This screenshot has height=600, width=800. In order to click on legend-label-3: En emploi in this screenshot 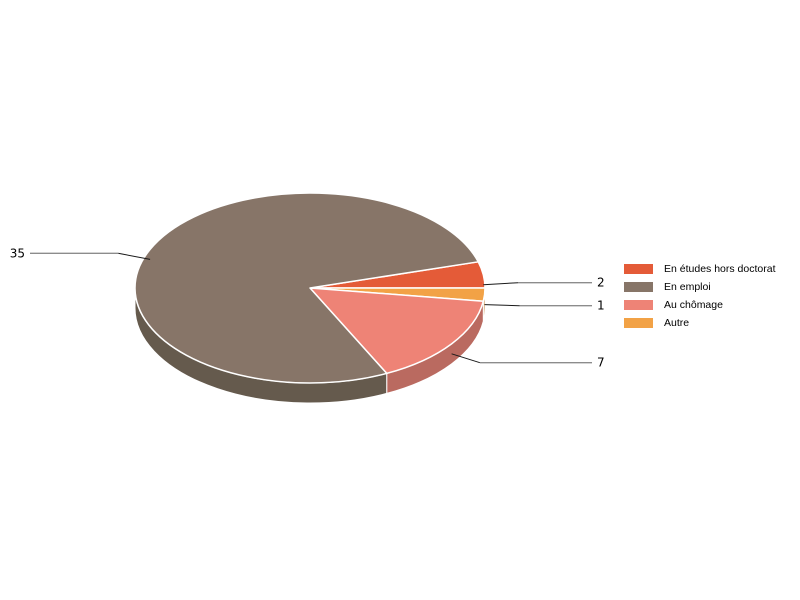, I will do `click(687, 286)`.